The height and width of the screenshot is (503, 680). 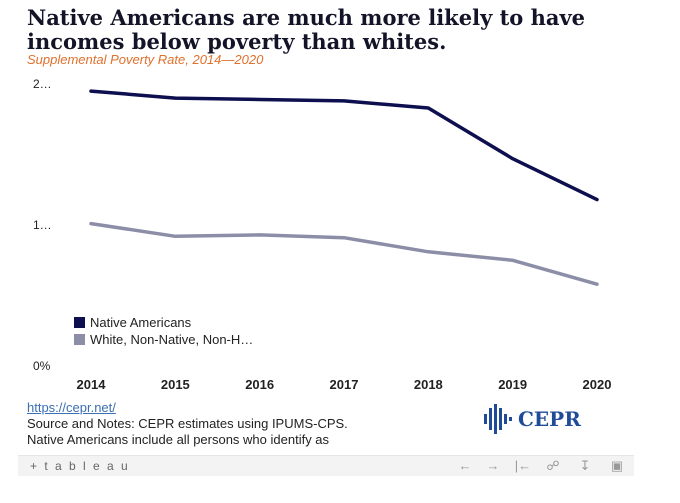 I want to click on legend-label: Native Americans, so click(x=141, y=322).